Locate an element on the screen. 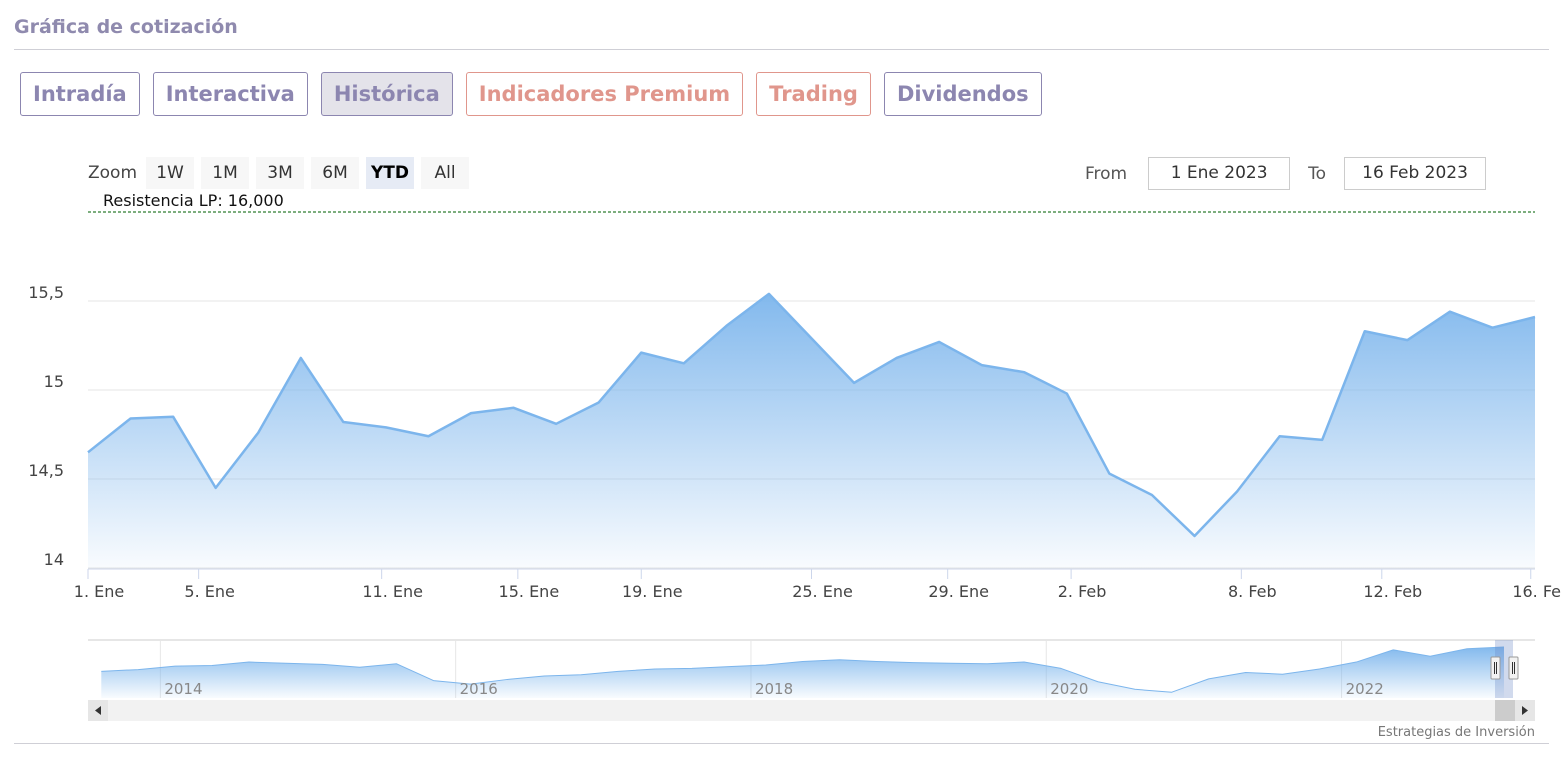  x-tick-label: 29. Ene is located at coordinates (958, 591).